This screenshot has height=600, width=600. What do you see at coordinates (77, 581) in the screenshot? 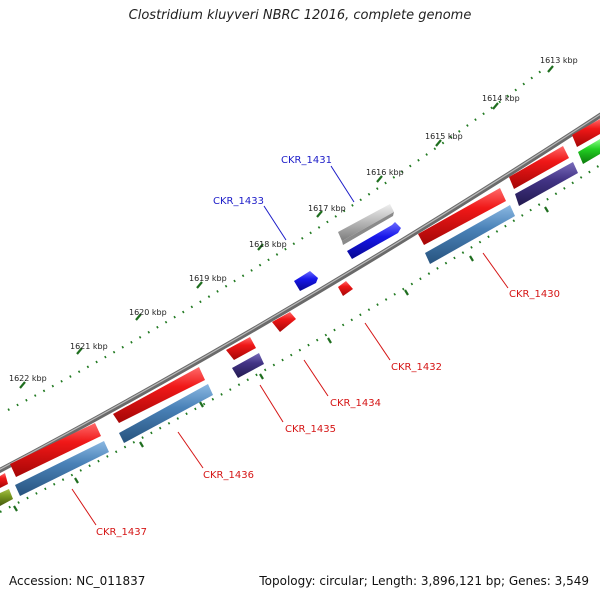
I see `accession-text: Accession: NC_011837` at bounding box center [77, 581].